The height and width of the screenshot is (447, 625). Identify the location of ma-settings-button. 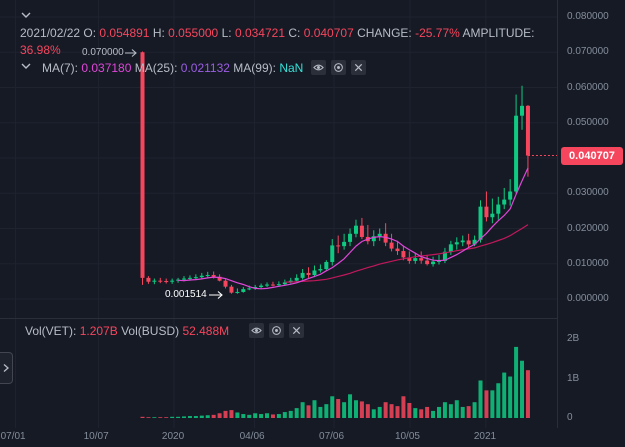
(338, 67).